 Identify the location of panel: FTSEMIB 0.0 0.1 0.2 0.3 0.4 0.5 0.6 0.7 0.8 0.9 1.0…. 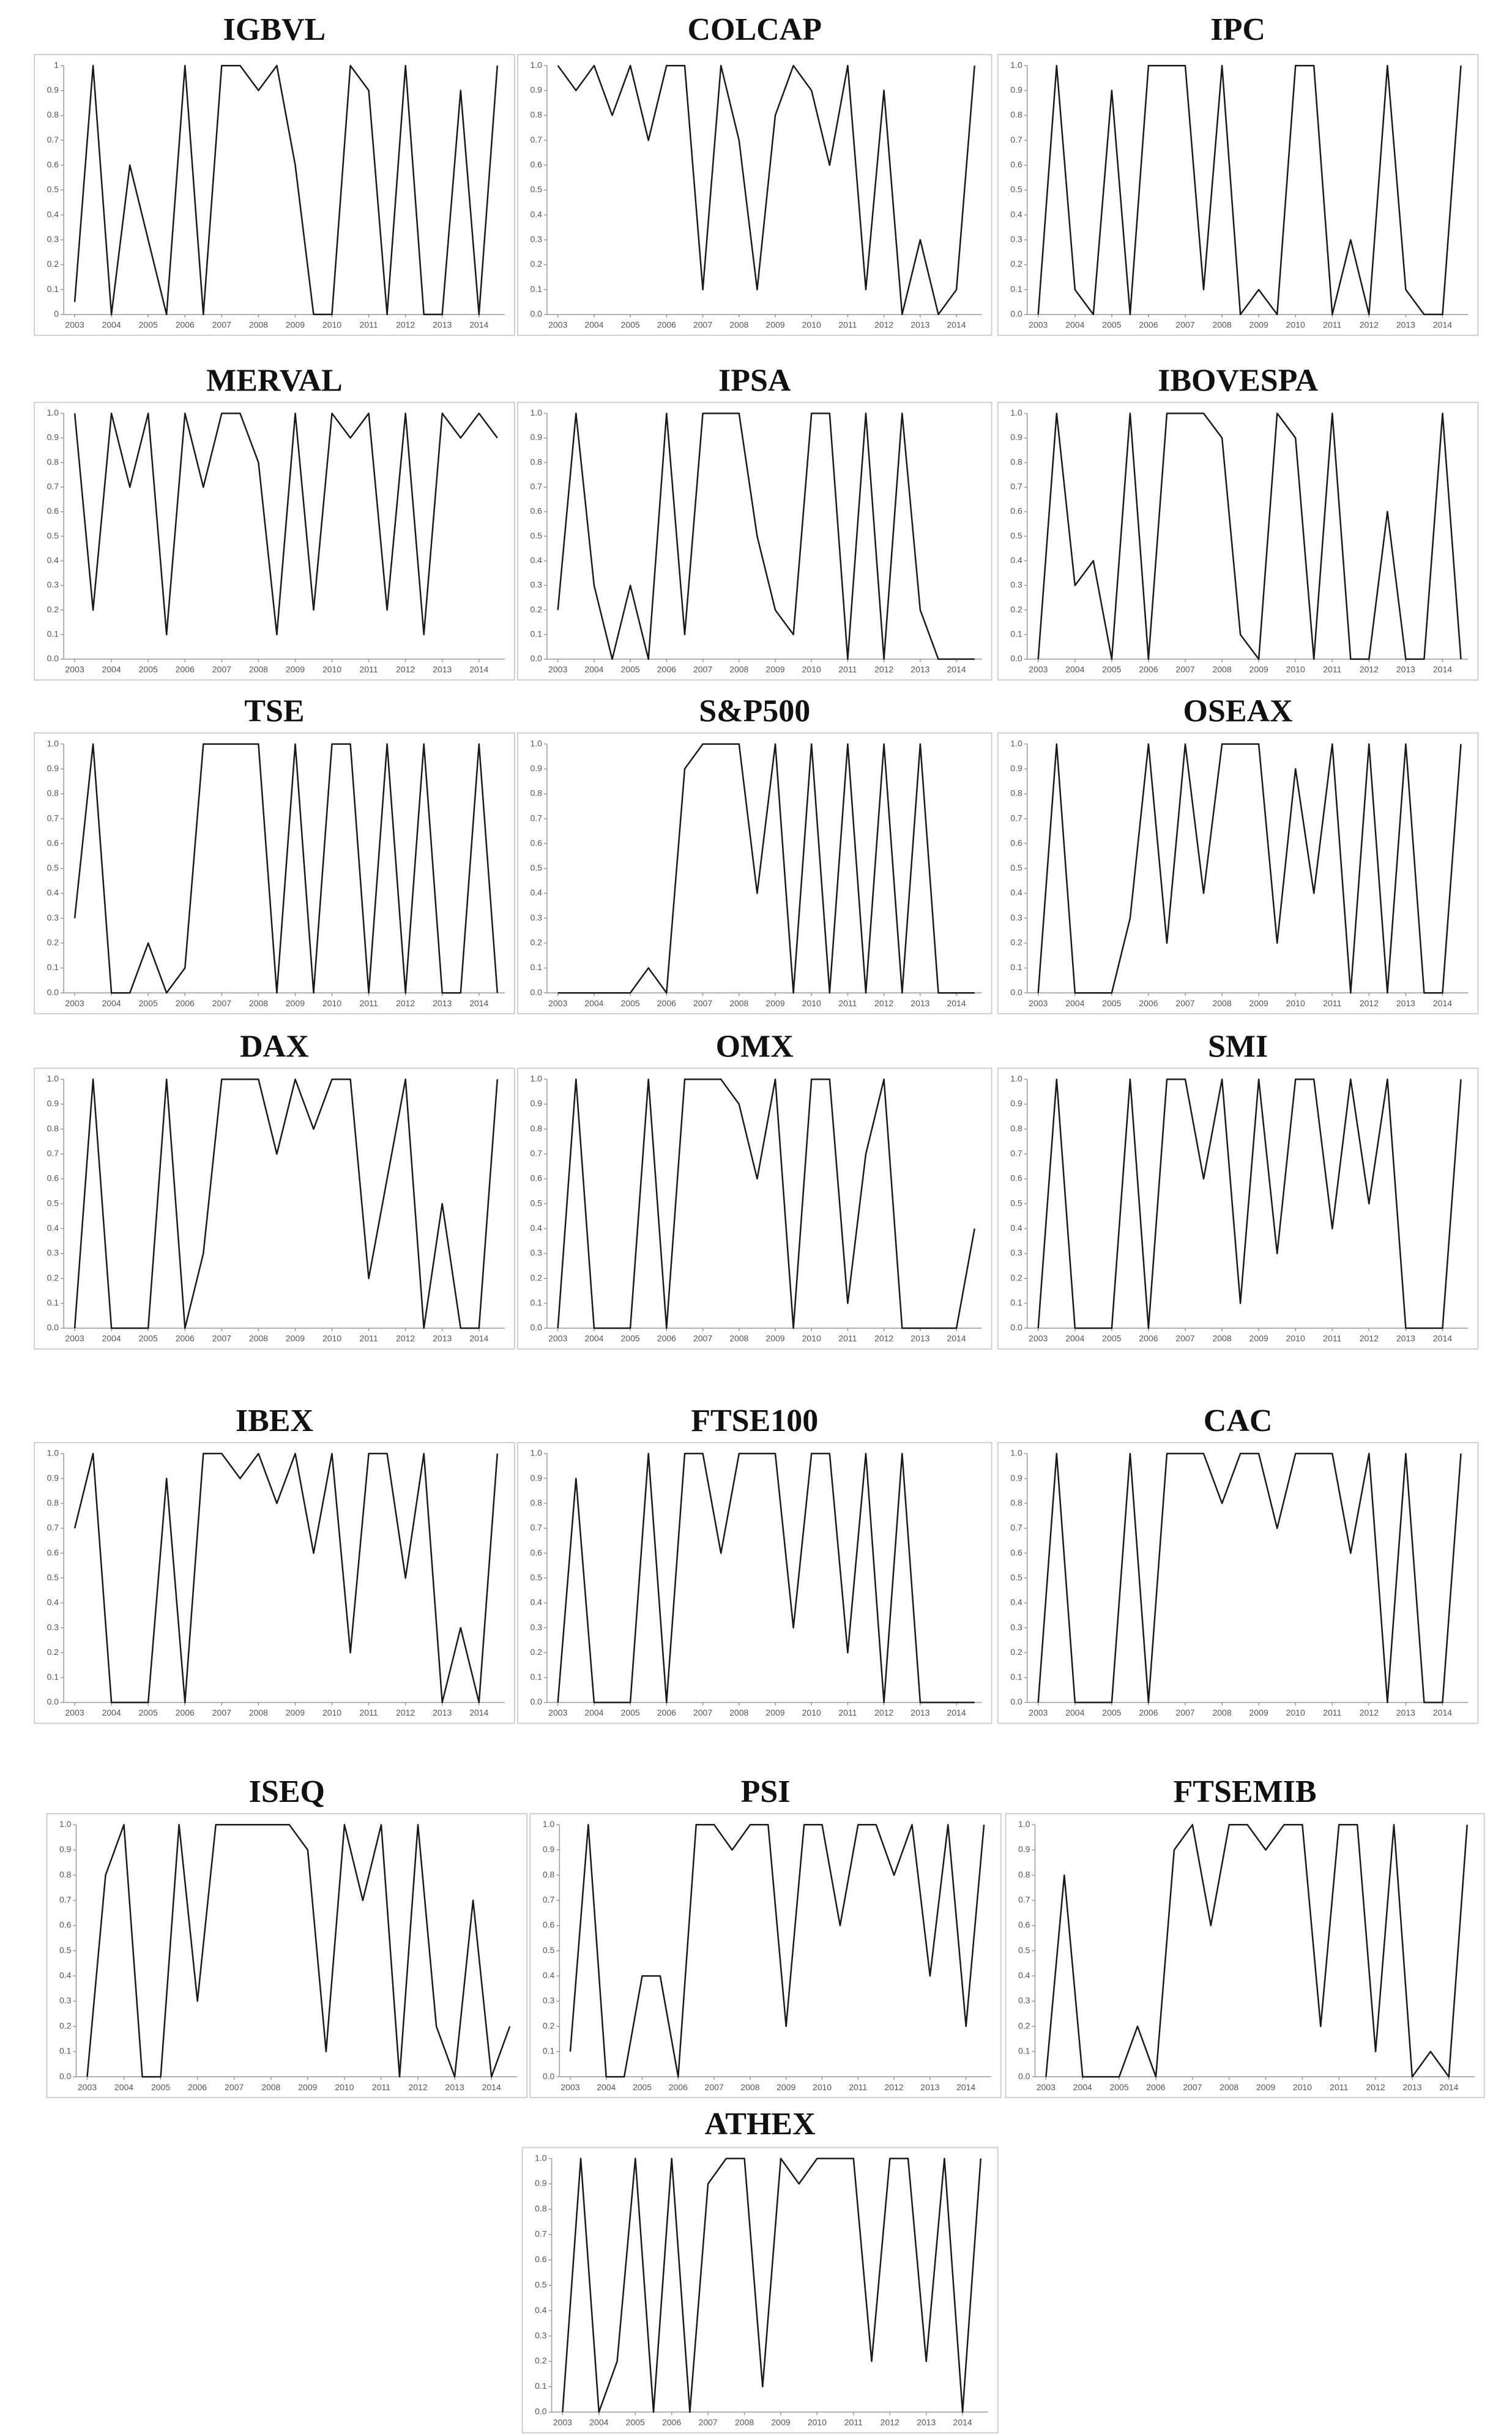
(1245, 1936).